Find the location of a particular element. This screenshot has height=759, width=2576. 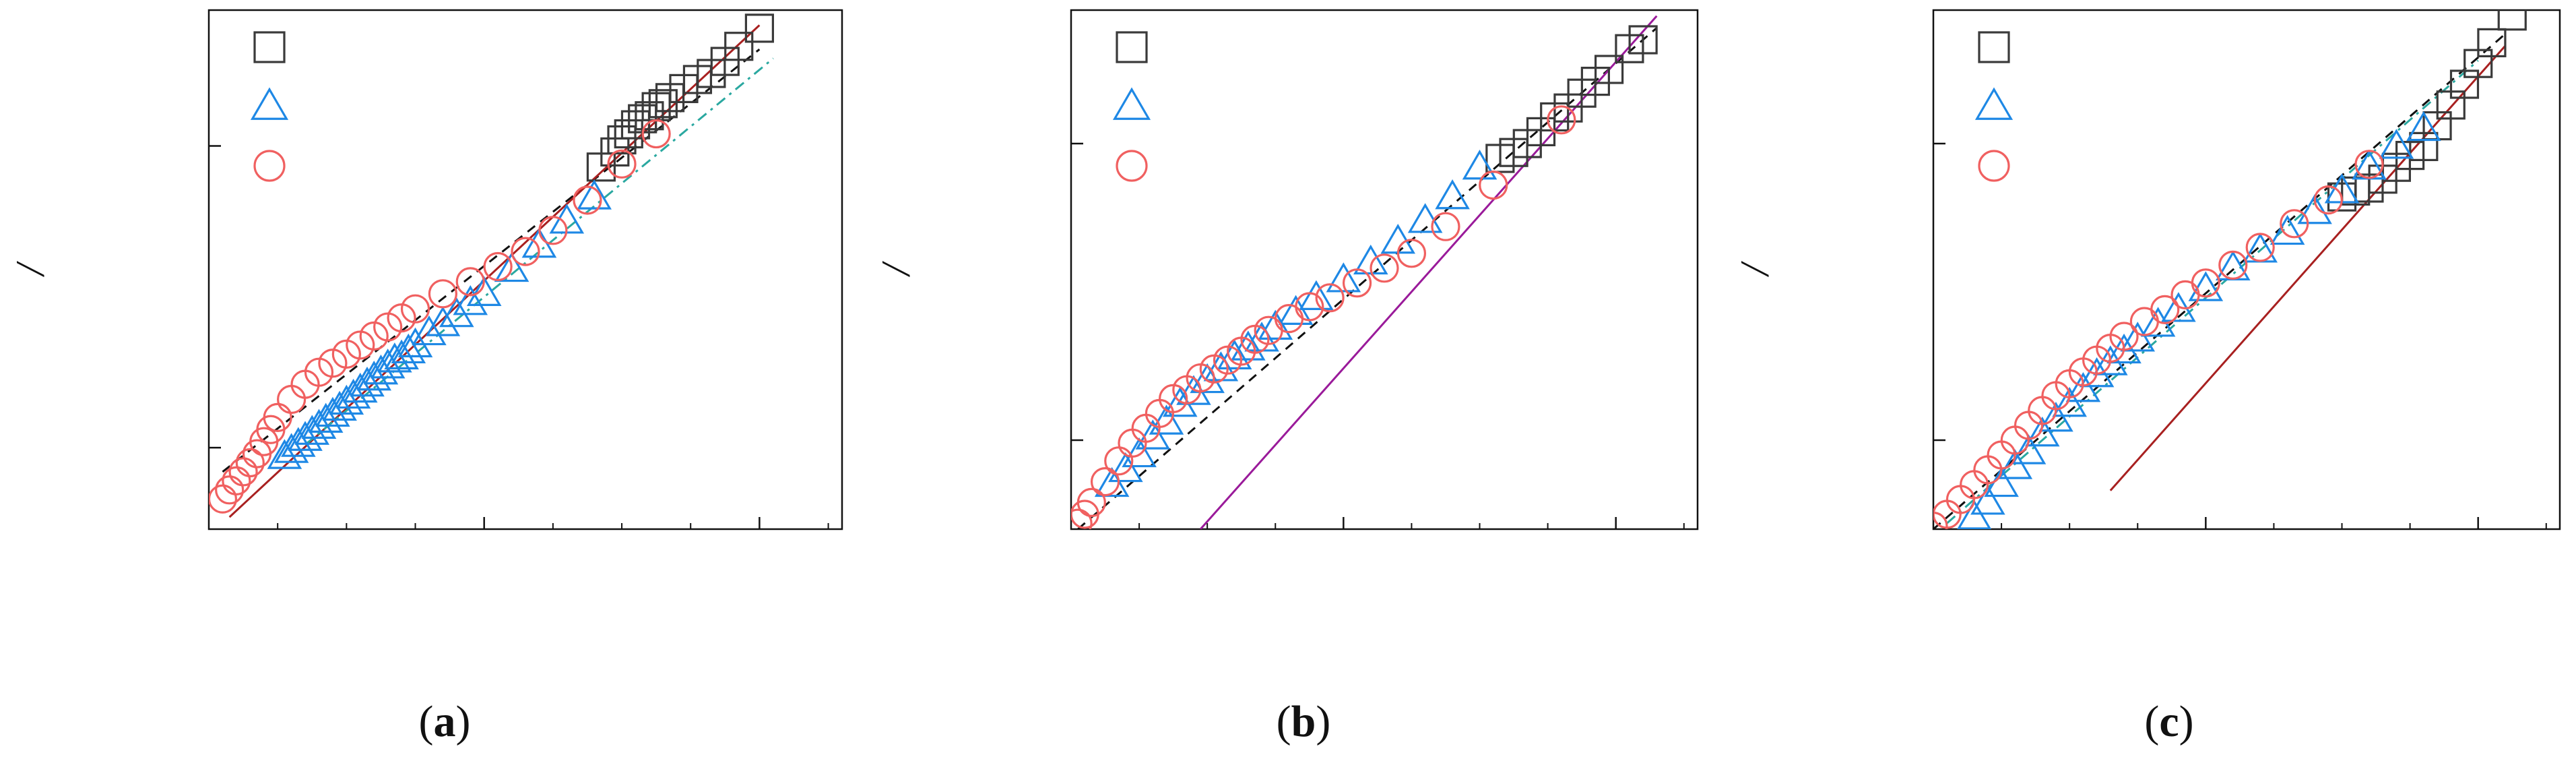

fit-line-solid is located at coordinates (494, 271).